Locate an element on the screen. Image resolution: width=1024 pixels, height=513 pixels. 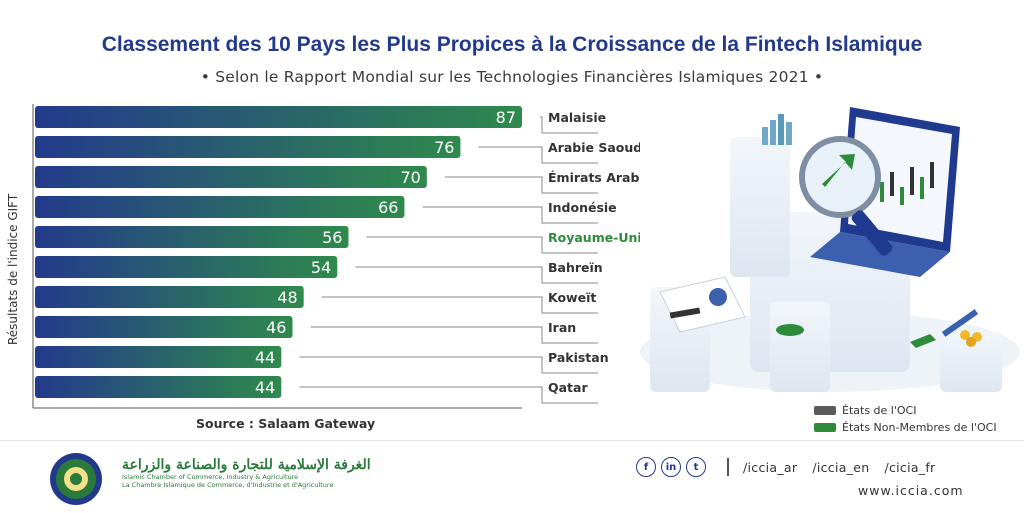
facebook-icon: f is located at coordinates (646, 467).